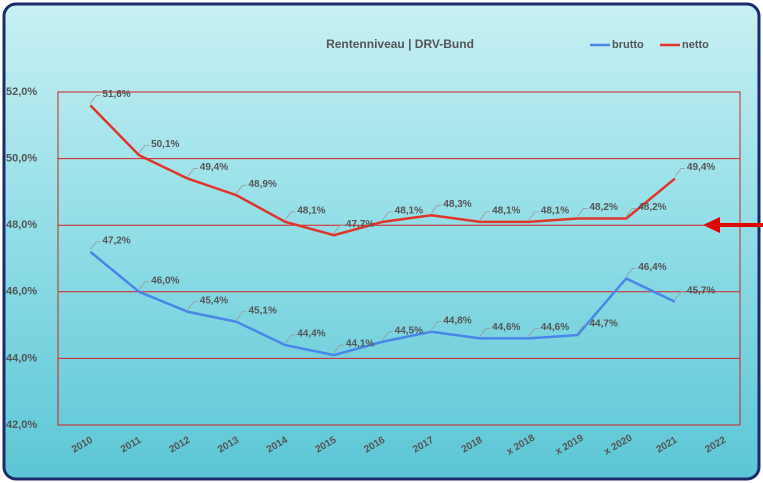  Describe the element at coordinates (116, 240) in the screenshot. I see `data-label: 47,2%` at that location.